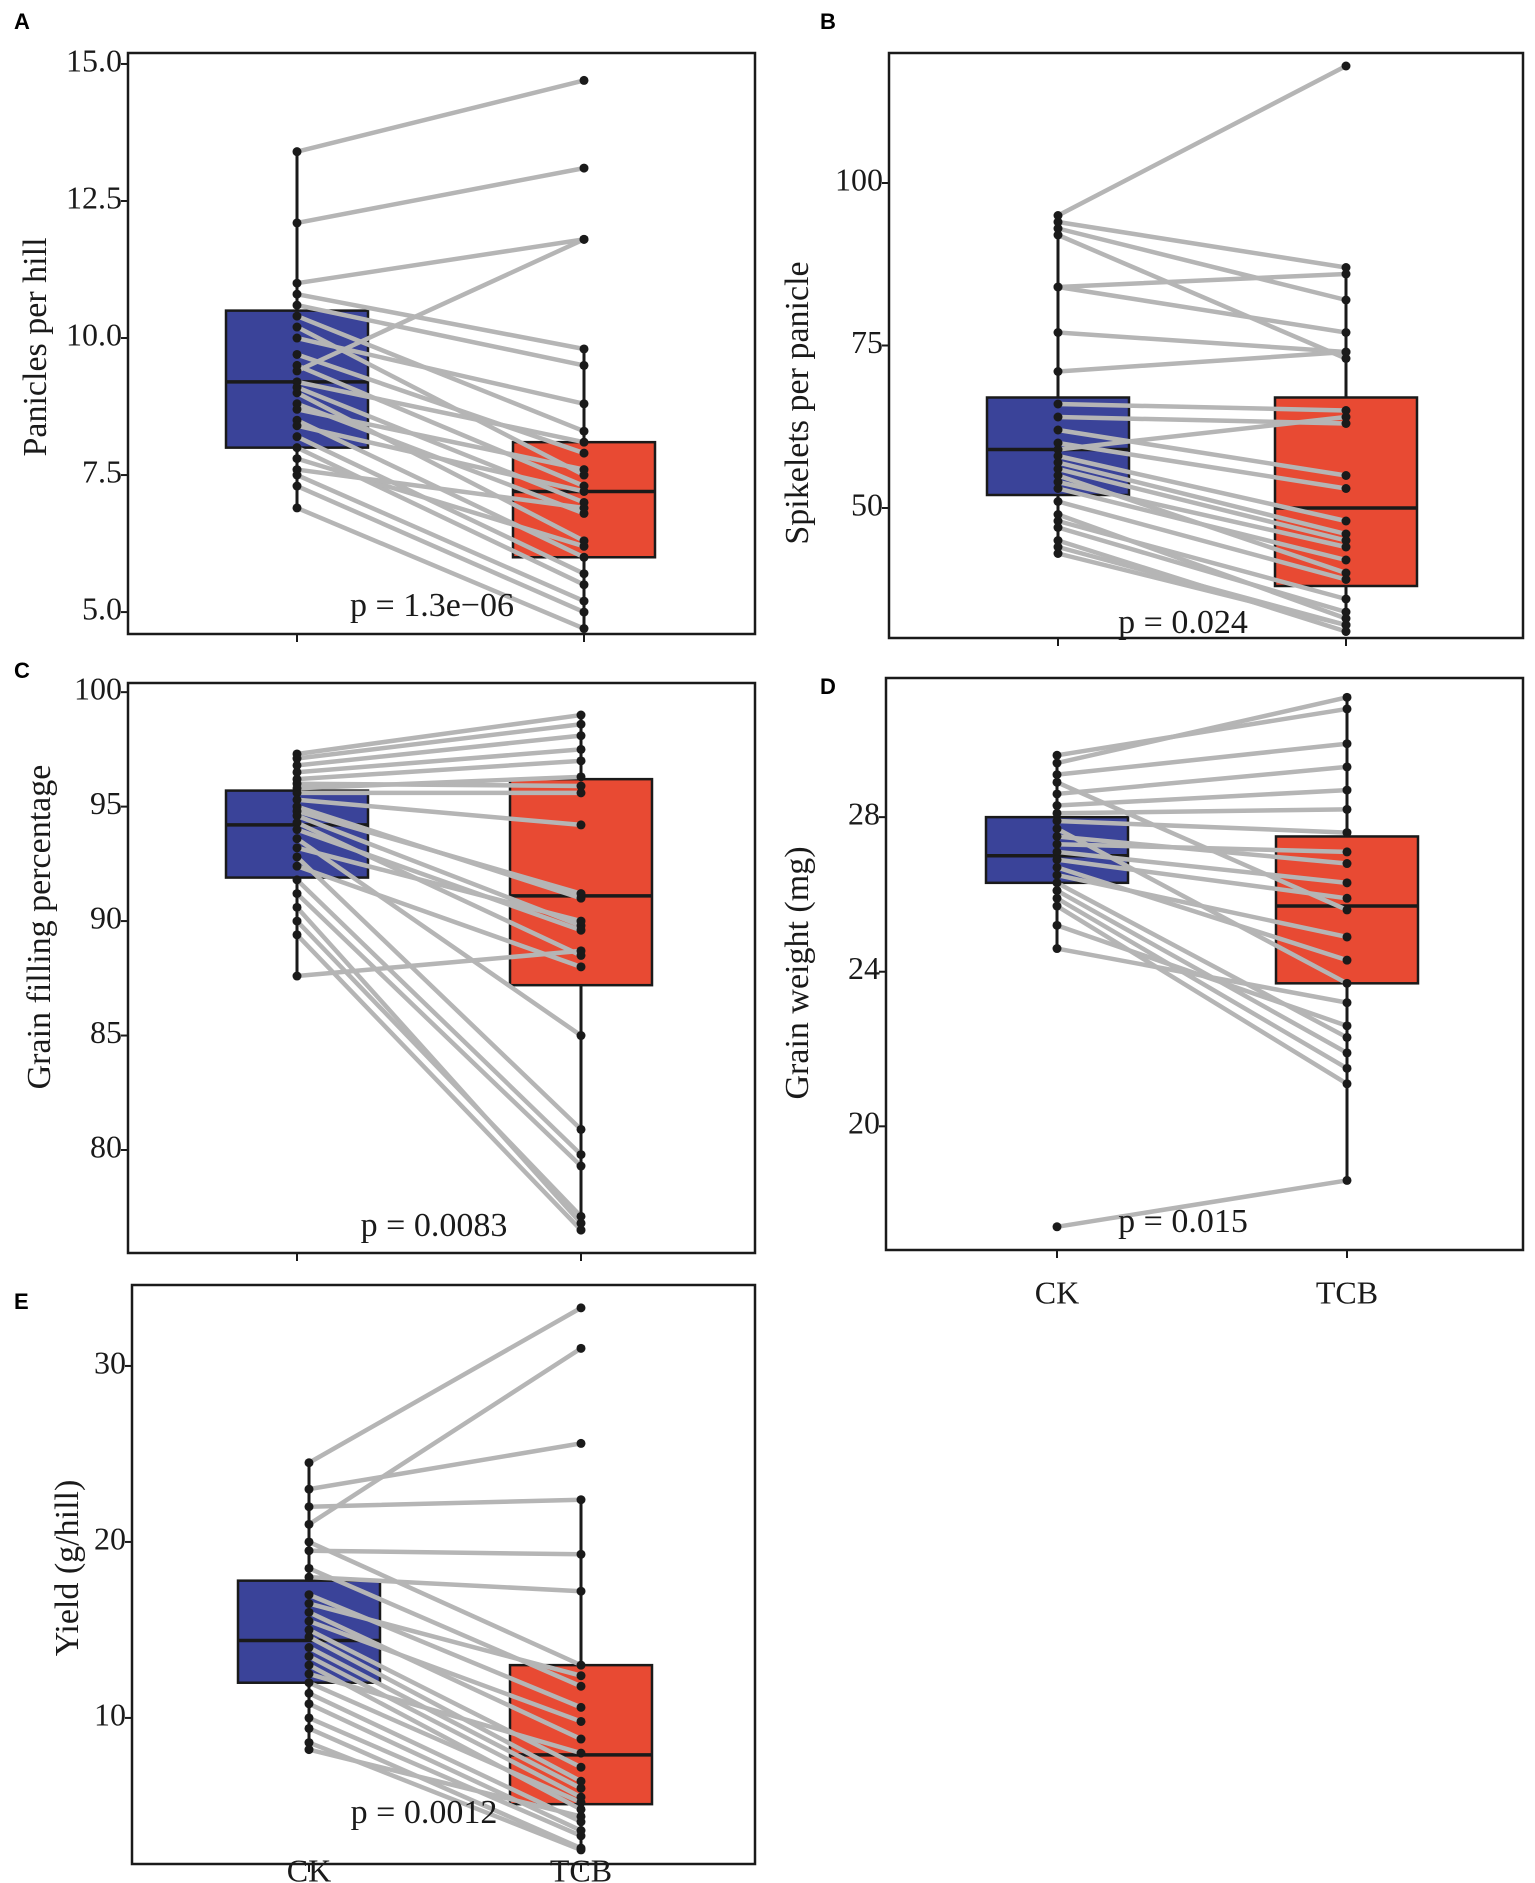  Describe the element at coordinates (828, 21) in the screenshot. I see `panel-letter: B` at that location.